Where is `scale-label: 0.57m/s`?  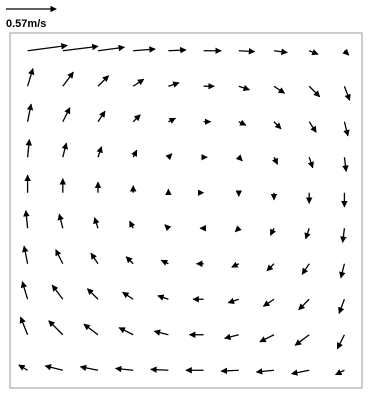
scale-label: 0.57m/s is located at coordinates (26, 24).